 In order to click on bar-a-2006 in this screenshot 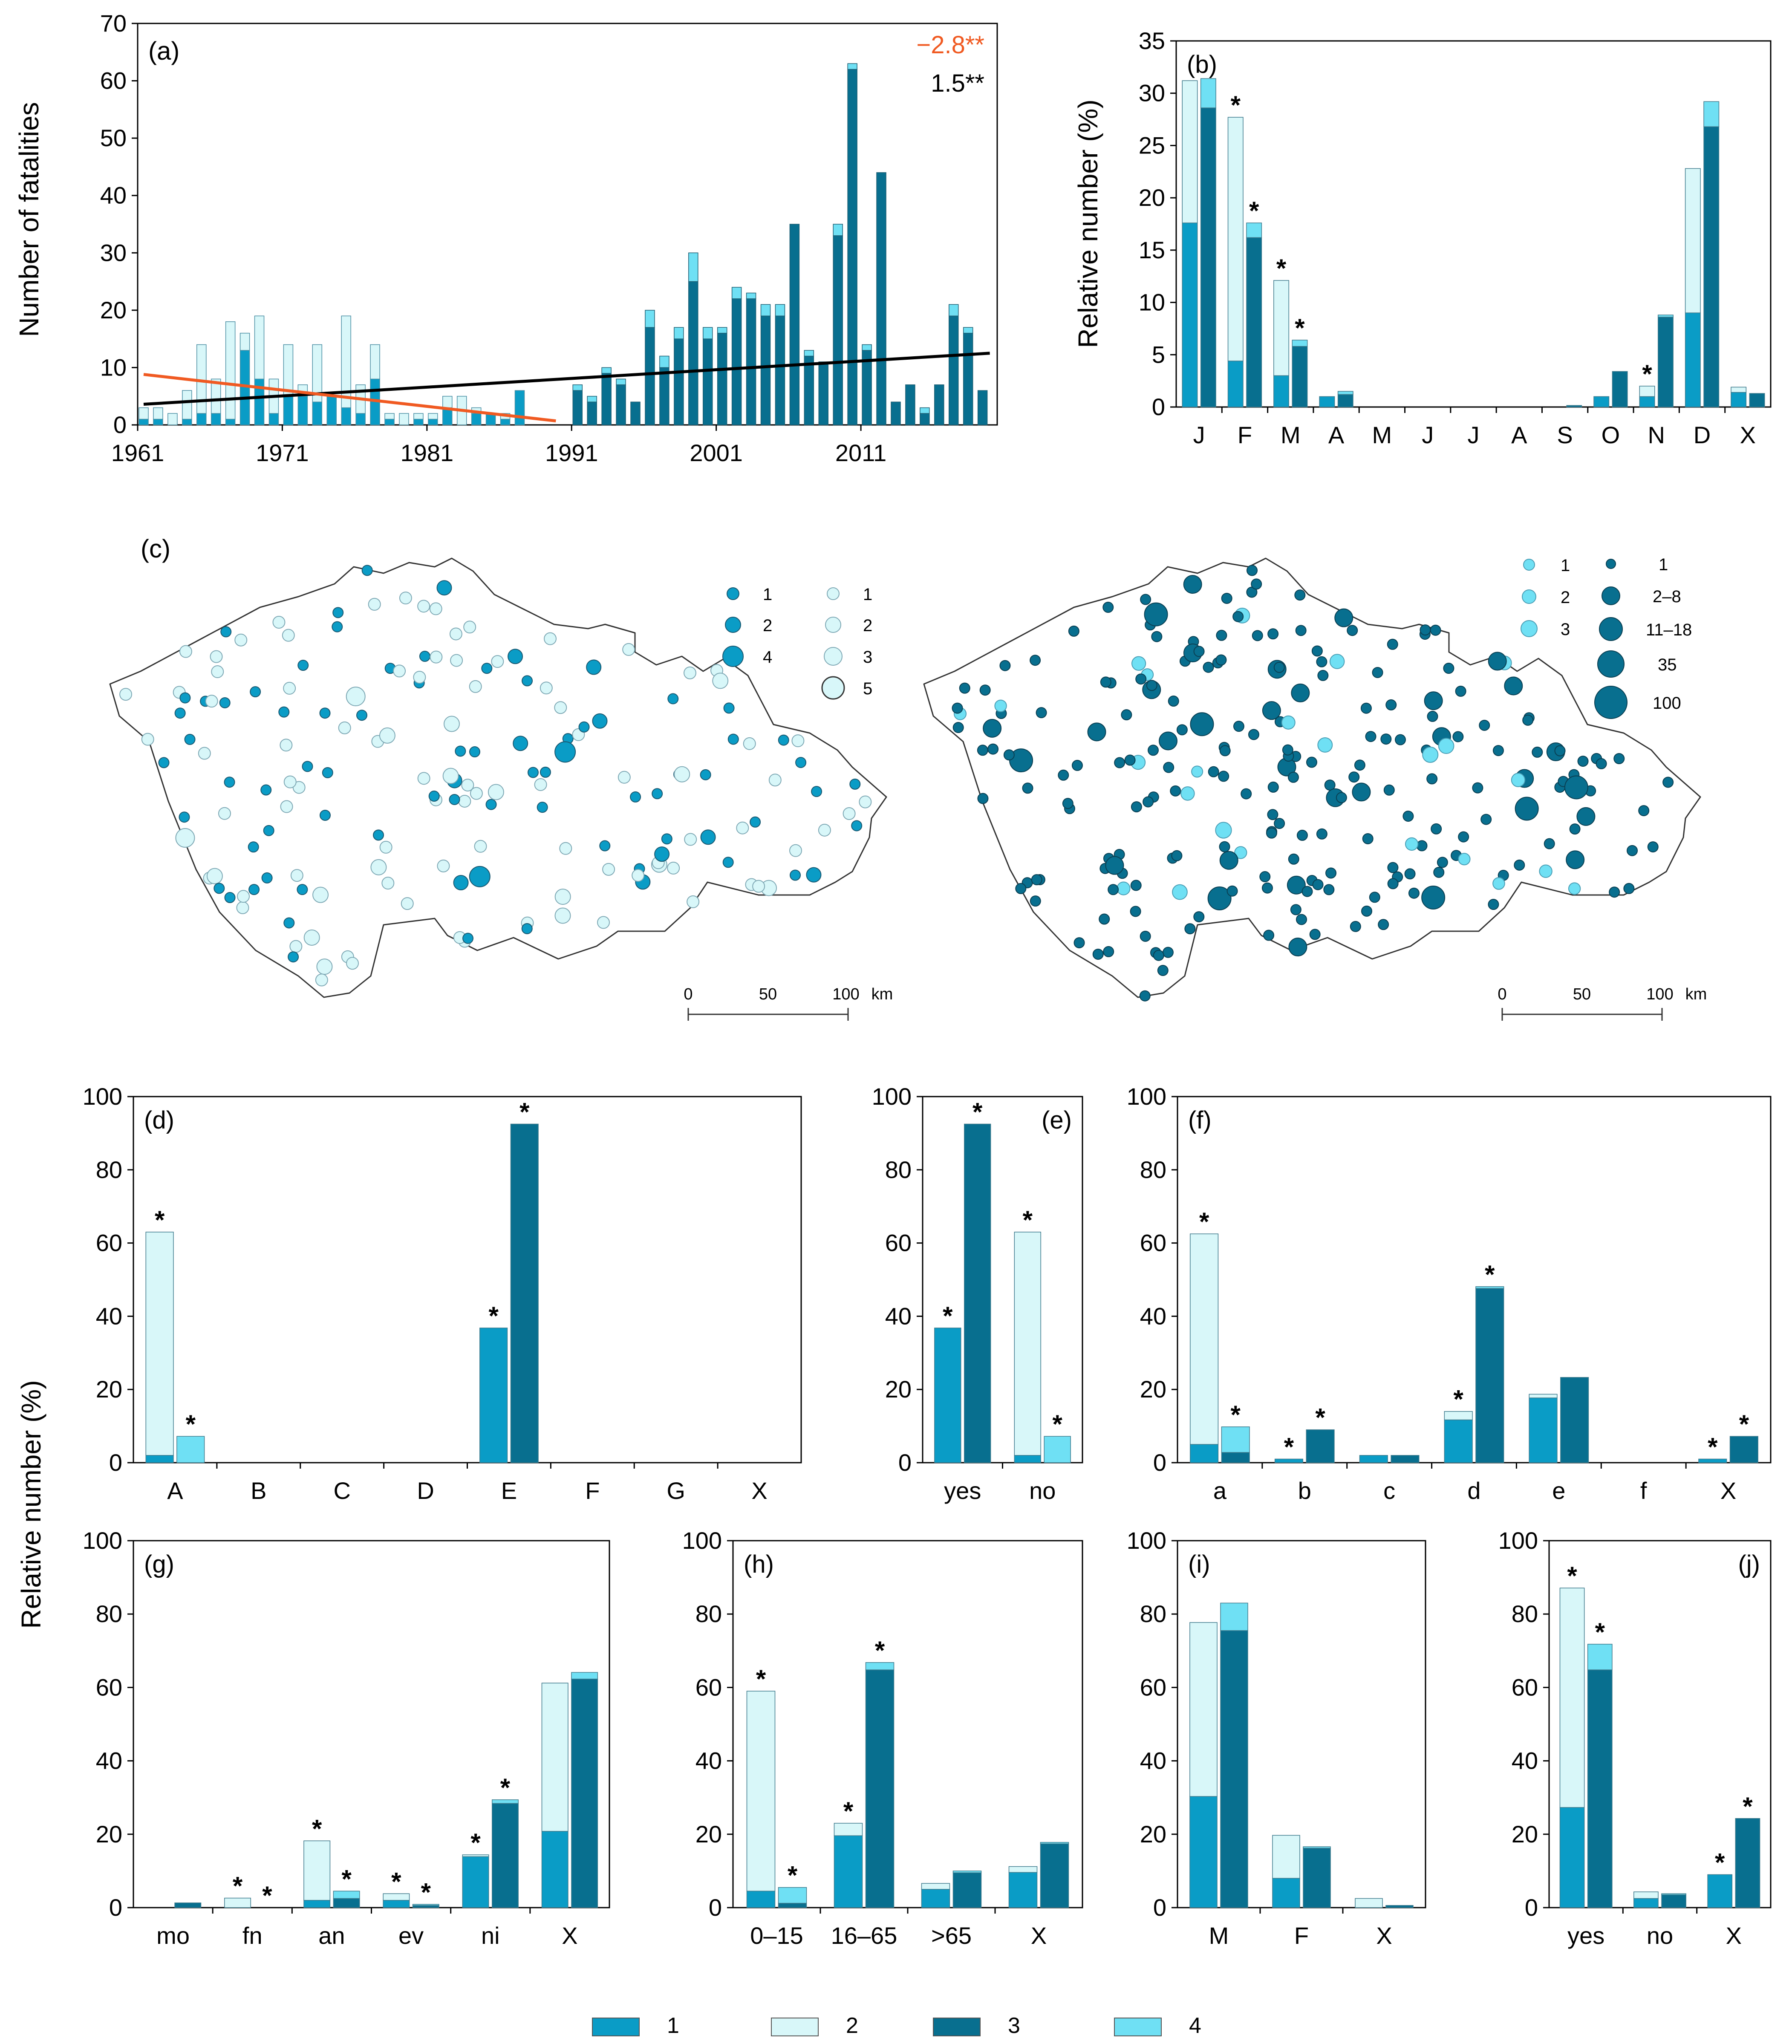, I will do `click(794, 324)`.